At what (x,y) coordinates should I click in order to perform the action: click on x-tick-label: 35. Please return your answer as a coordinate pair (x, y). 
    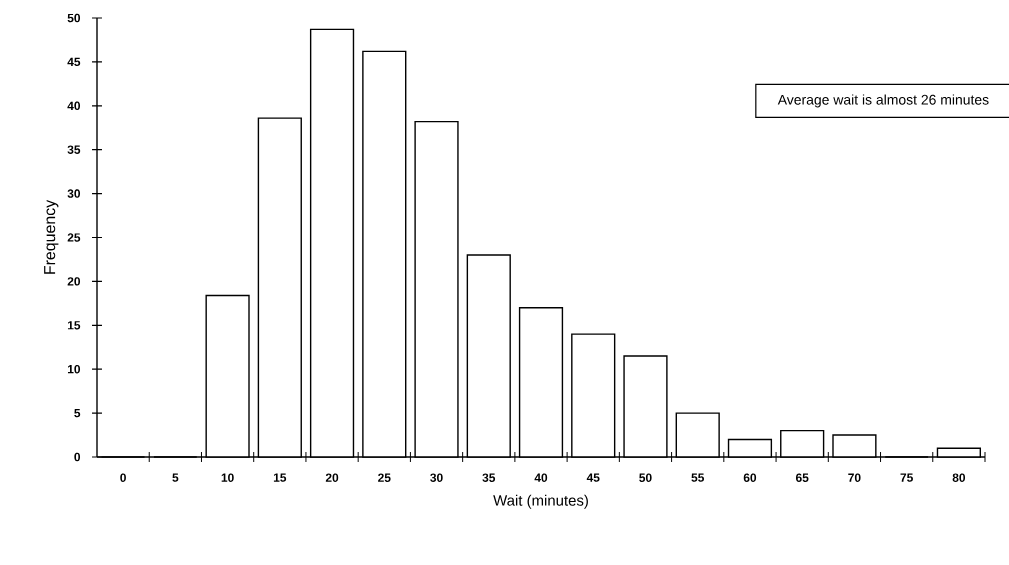
    Looking at the image, I should click on (489, 477).